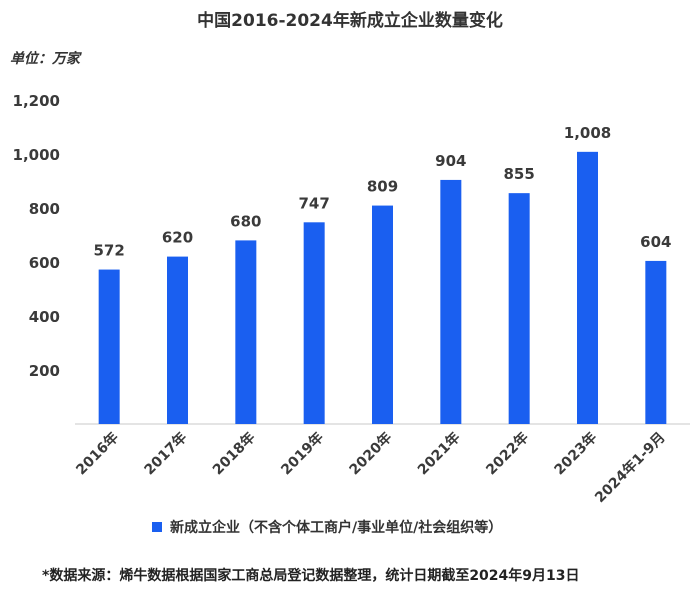 The height and width of the screenshot is (591, 700). What do you see at coordinates (370, 453) in the screenshot?
I see `x-tick-label: 2020年` at bounding box center [370, 453].